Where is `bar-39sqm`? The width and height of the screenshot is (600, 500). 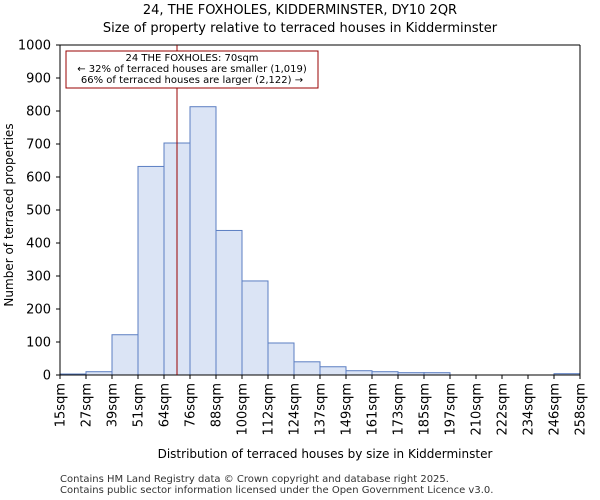 bar-39sqm is located at coordinates (125, 355).